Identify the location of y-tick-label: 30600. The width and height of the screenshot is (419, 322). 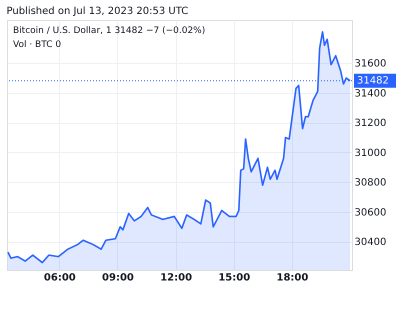
(370, 212).